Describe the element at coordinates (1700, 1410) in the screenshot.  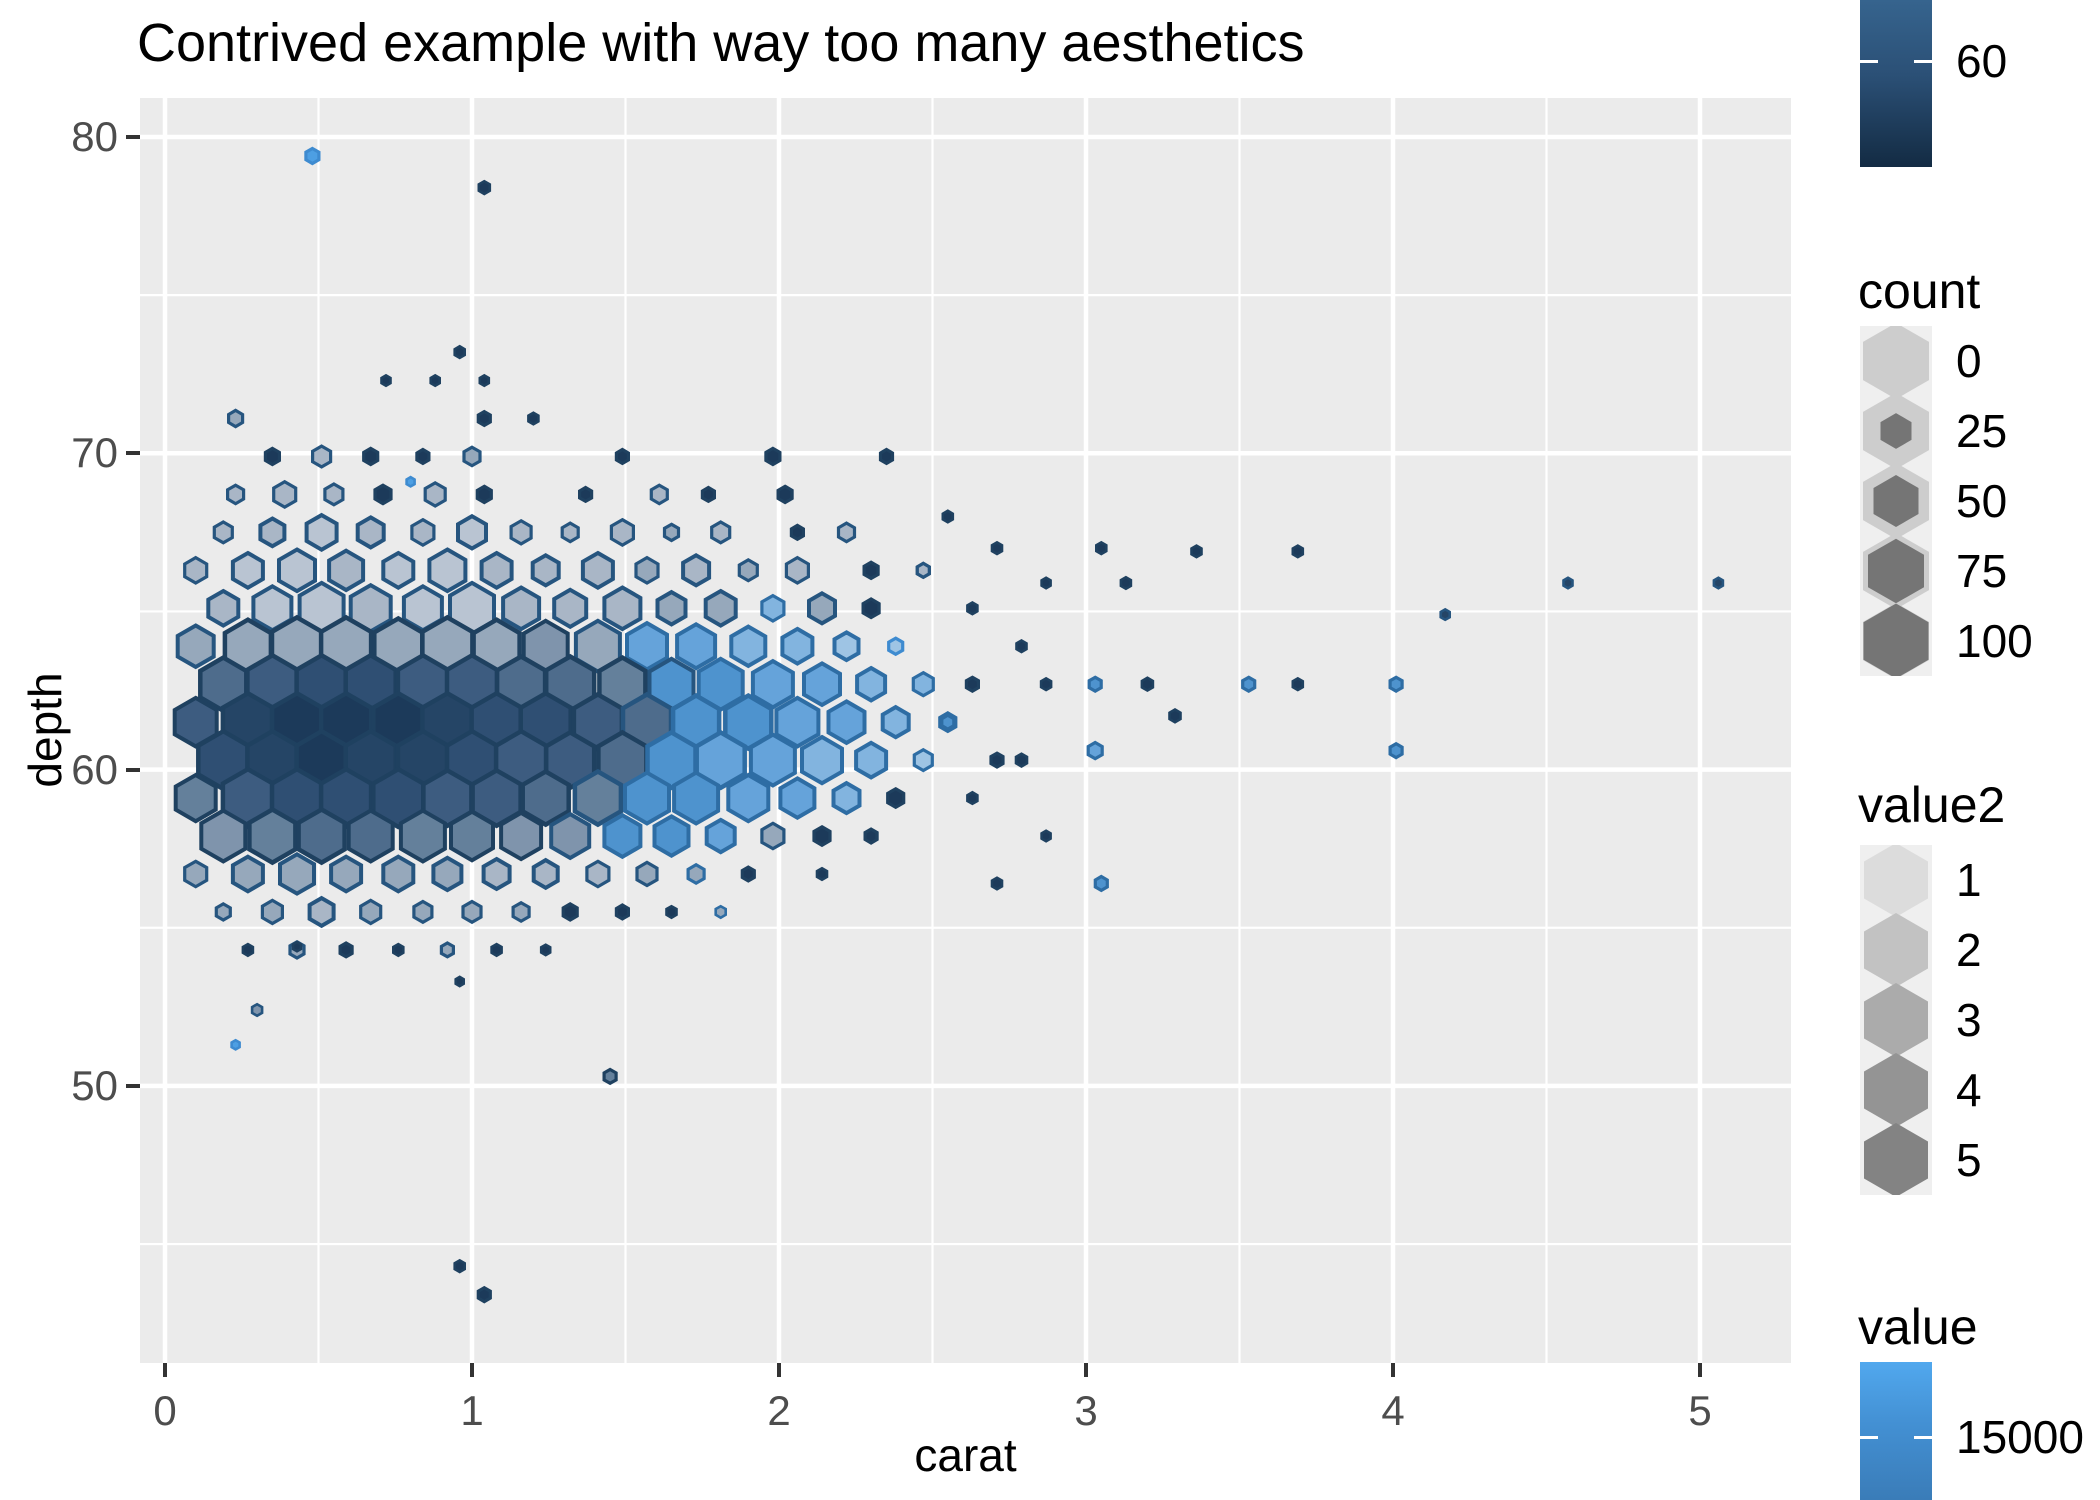
I see `x-tick-label: 5` at that location.